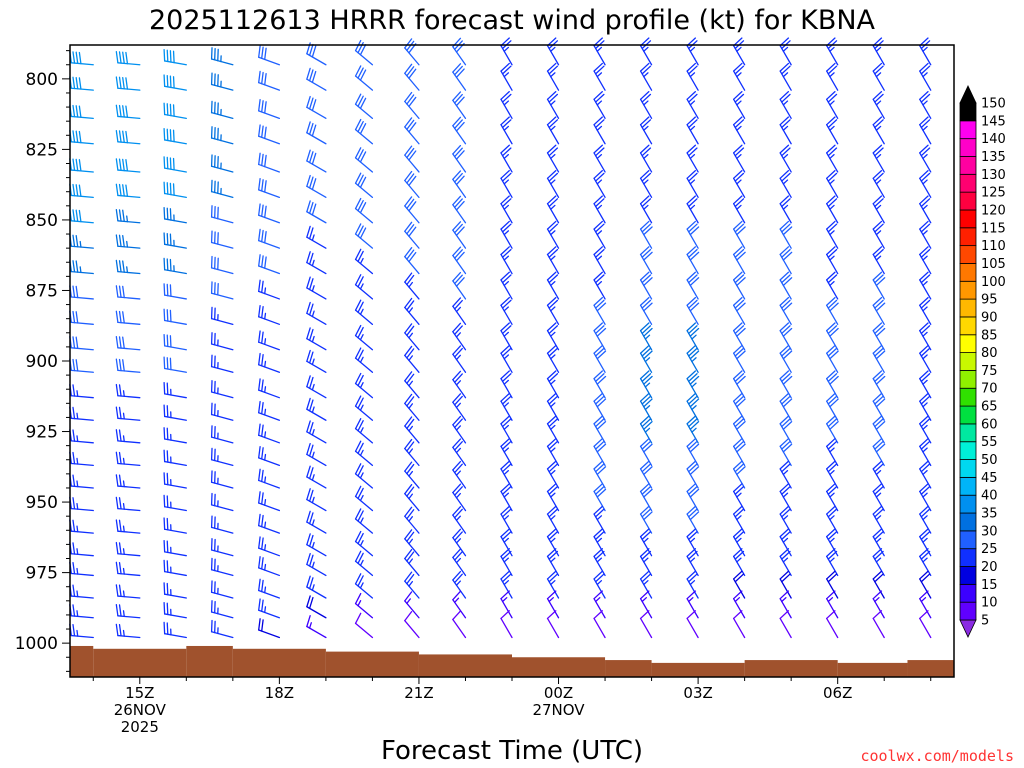 Image resolution: width=1024 pixels, height=768 pixels. Describe the element at coordinates (878, 158) in the screenshot. I see `wind-barb-h16-p833` at that location.